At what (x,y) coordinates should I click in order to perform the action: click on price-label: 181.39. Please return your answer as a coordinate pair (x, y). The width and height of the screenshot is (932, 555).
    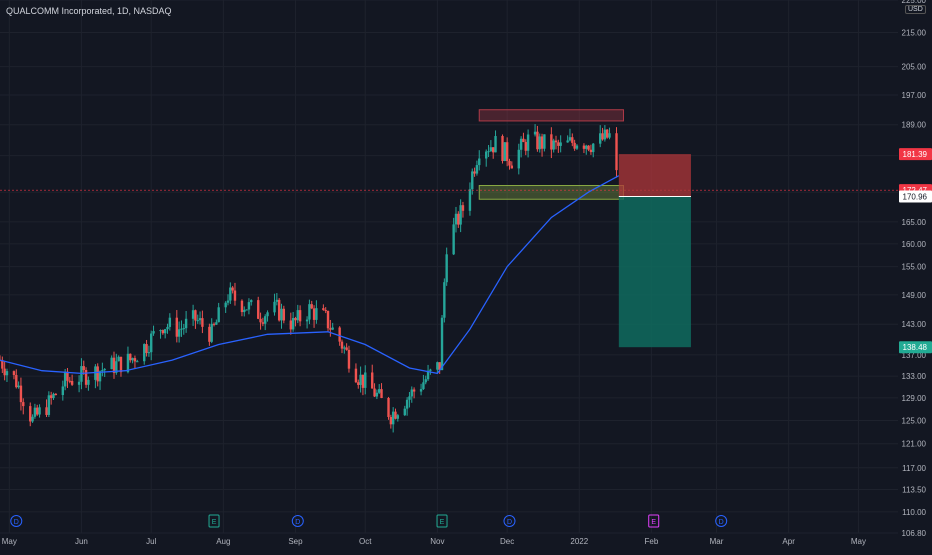
    Looking at the image, I should click on (915, 154).